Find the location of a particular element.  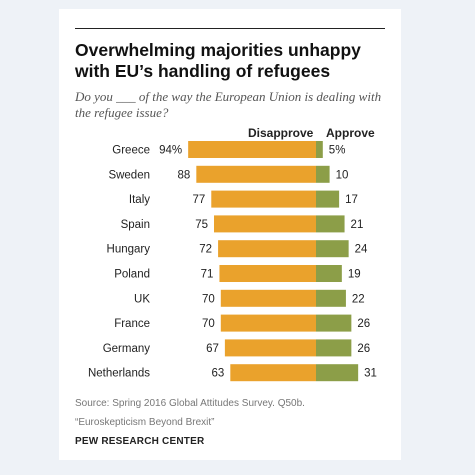

approve-value-germany: 26 is located at coordinates (363, 349).